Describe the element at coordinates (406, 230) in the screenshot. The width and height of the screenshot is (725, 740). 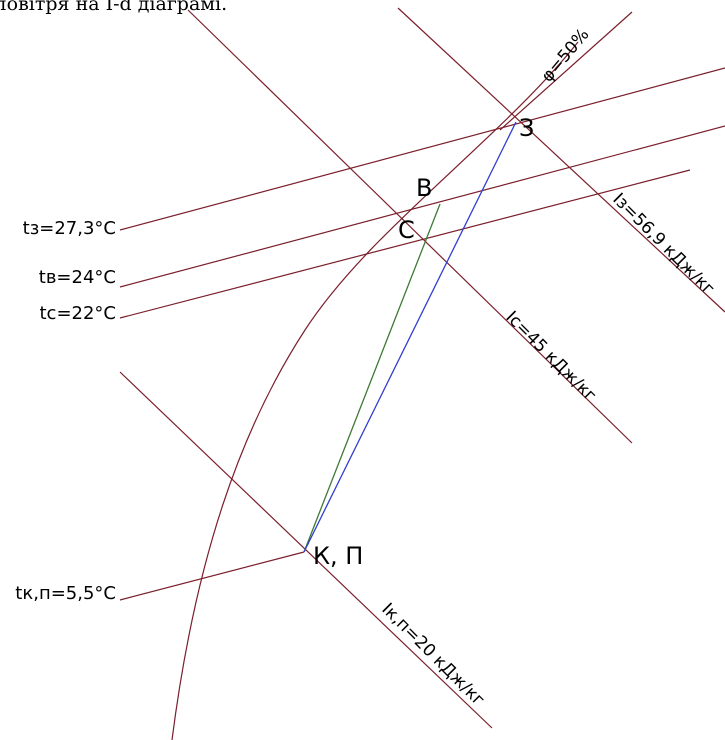
I see `point-label-c: С` at that location.